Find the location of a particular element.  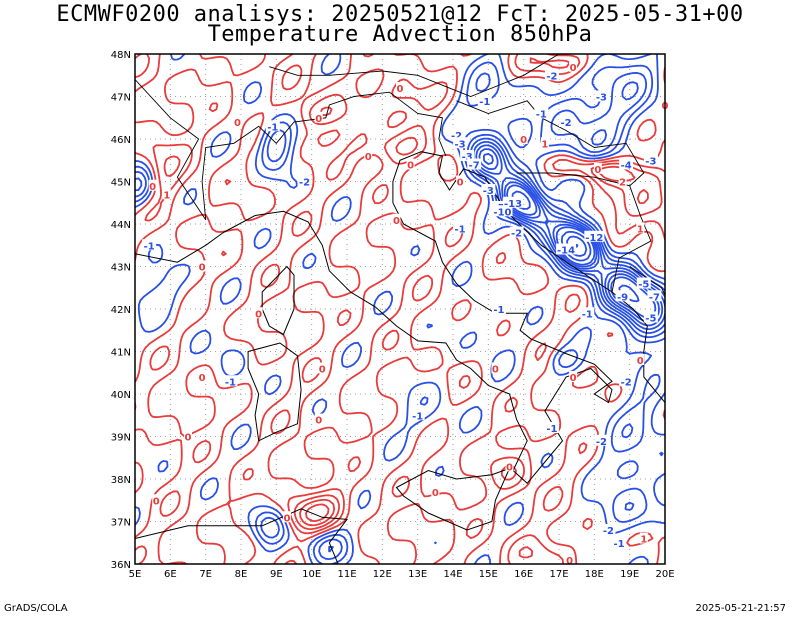

longitude-tick-label: 10E is located at coordinates (311, 574).